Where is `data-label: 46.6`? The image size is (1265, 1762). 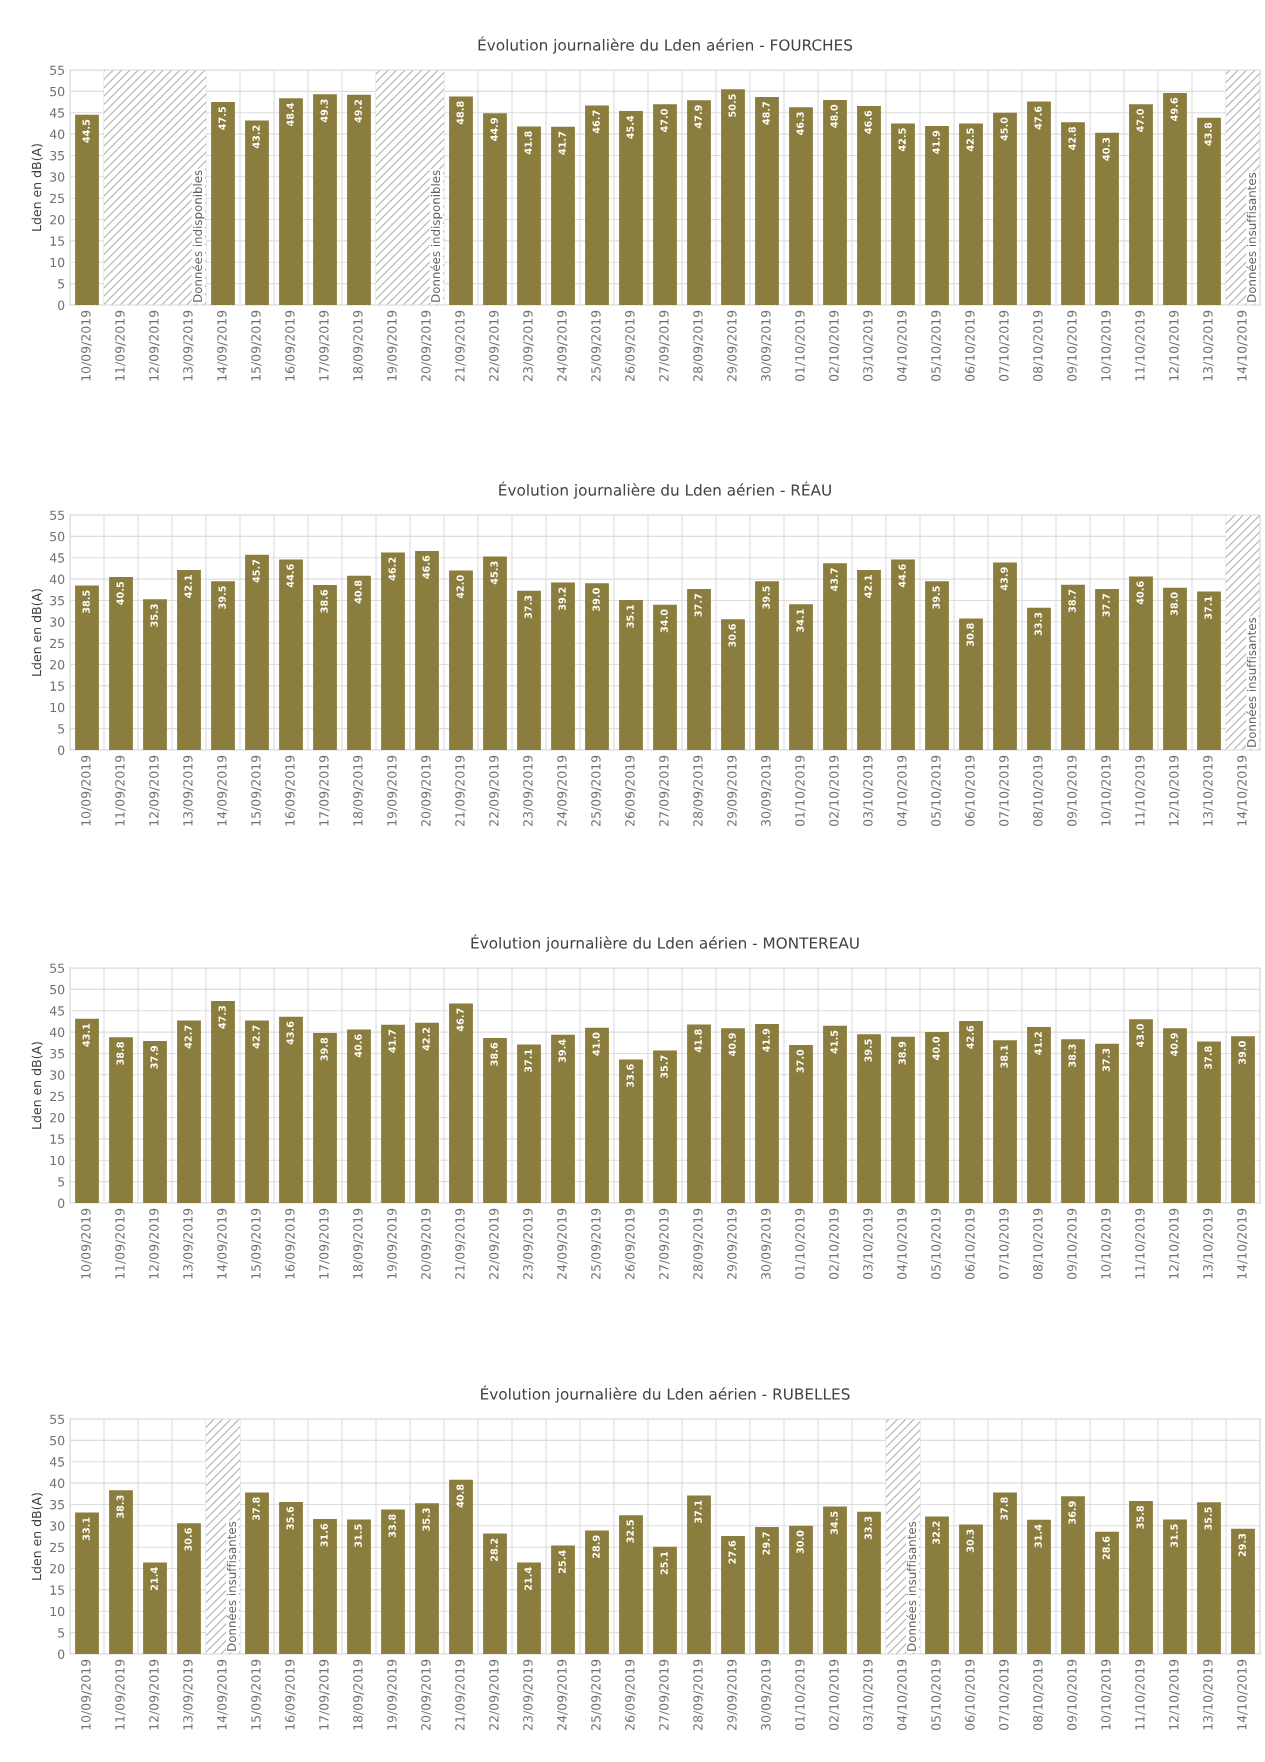
data-label: 46.6 is located at coordinates (426, 567).